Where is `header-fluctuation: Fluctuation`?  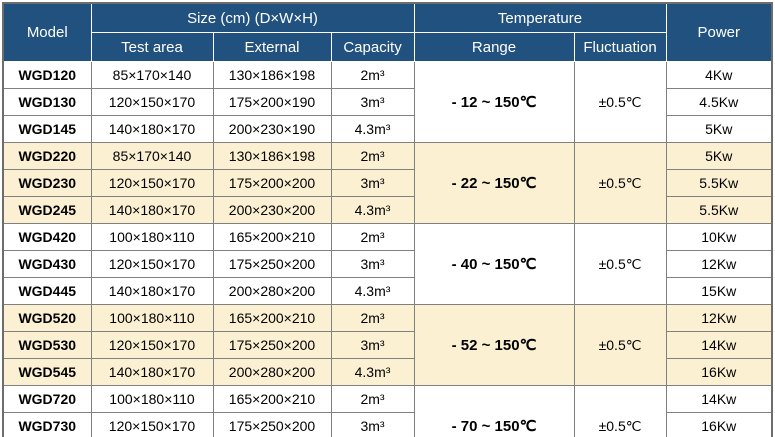 header-fluctuation: Fluctuation is located at coordinates (620, 47).